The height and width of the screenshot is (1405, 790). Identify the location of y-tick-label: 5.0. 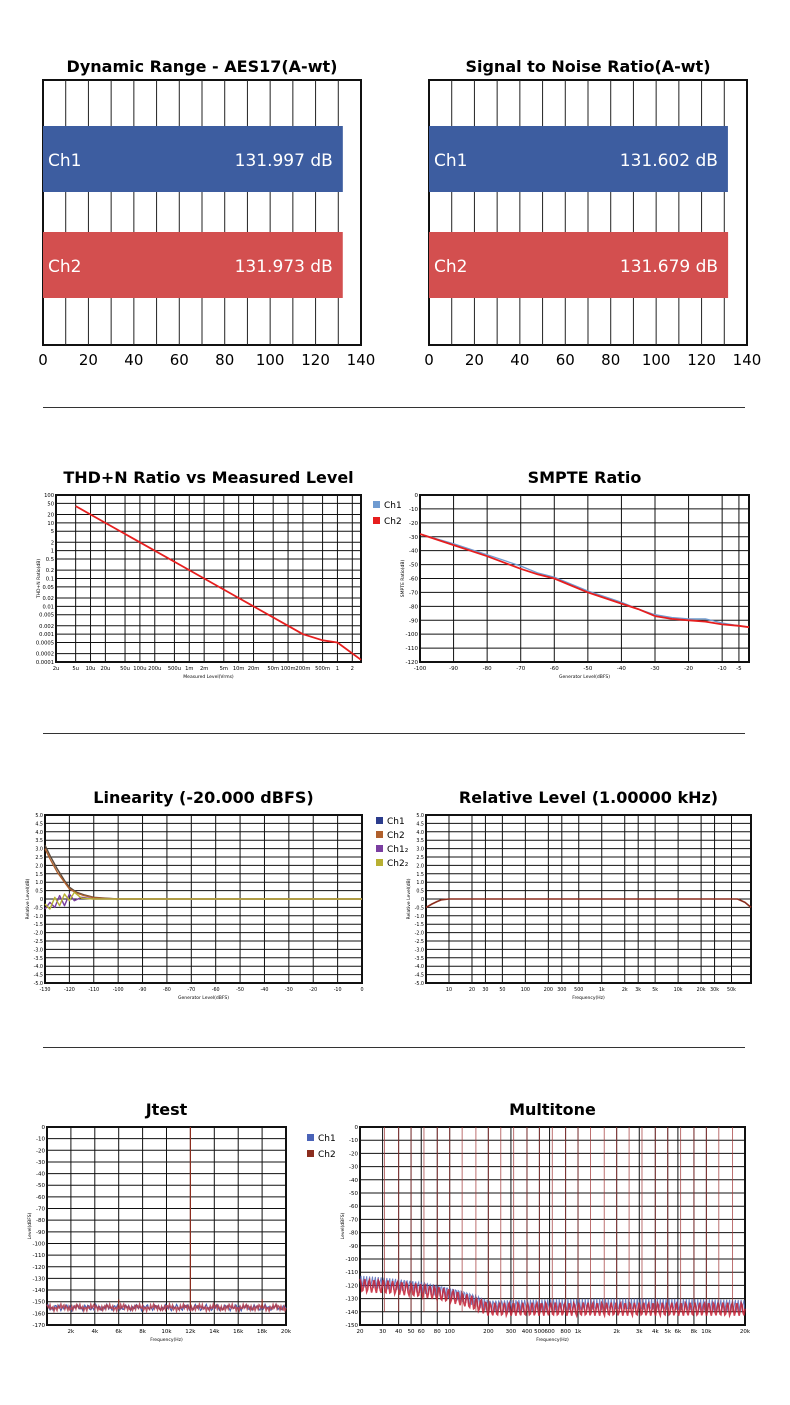
(420, 816).